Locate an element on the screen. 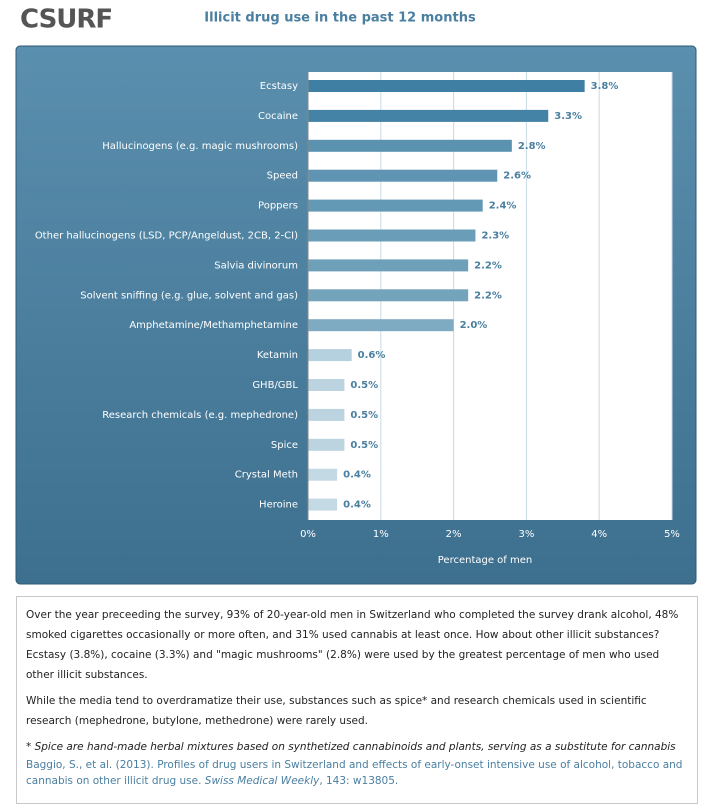 The height and width of the screenshot is (807, 718). value-label: 3.8% is located at coordinates (605, 86).